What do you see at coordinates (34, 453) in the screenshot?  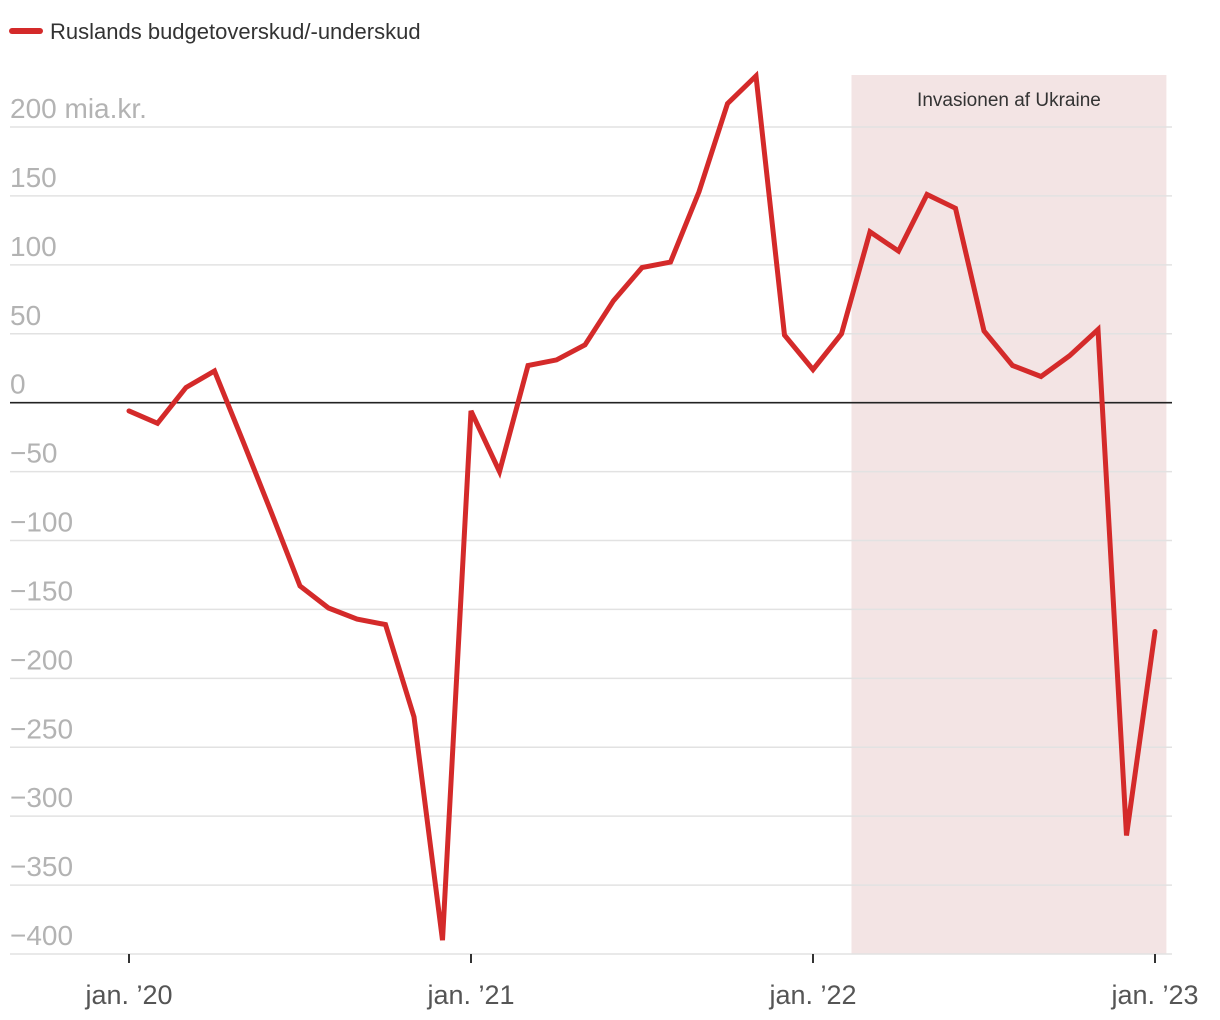 I see `y-tick-label-5: −50` at bounding box center [34, 453].